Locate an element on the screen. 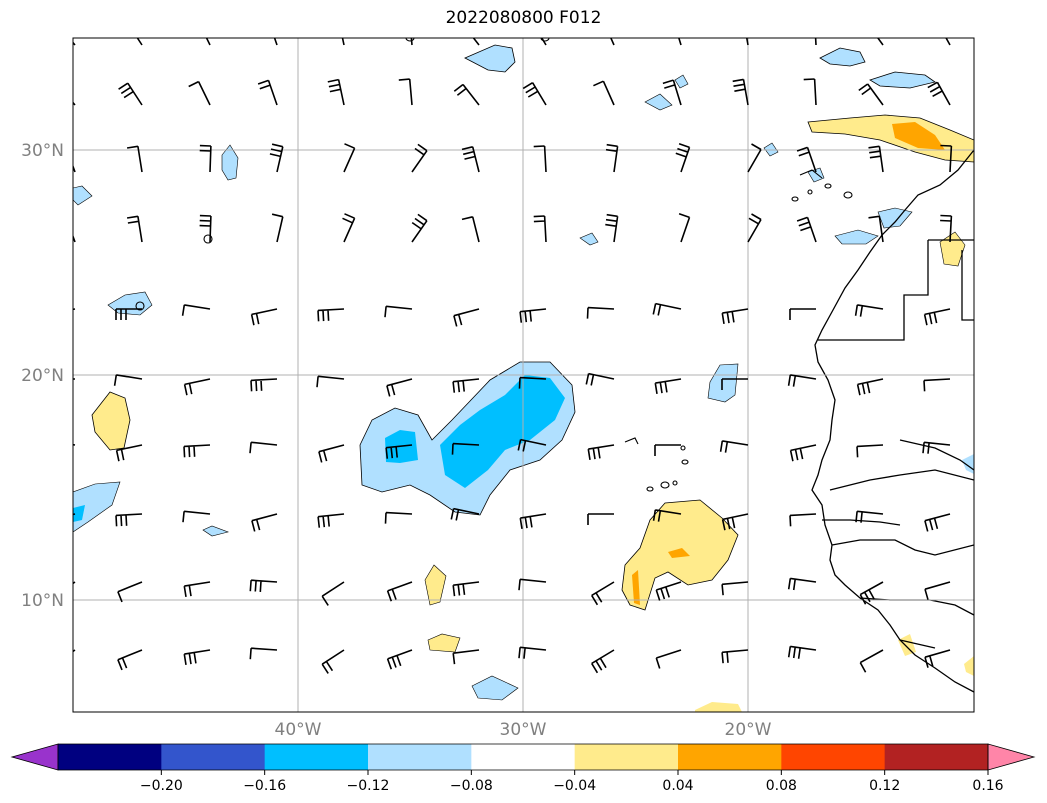 The width and height of the screenshot is (1047, 803). lat-label: 20°N is located at coordinates (42, 376).